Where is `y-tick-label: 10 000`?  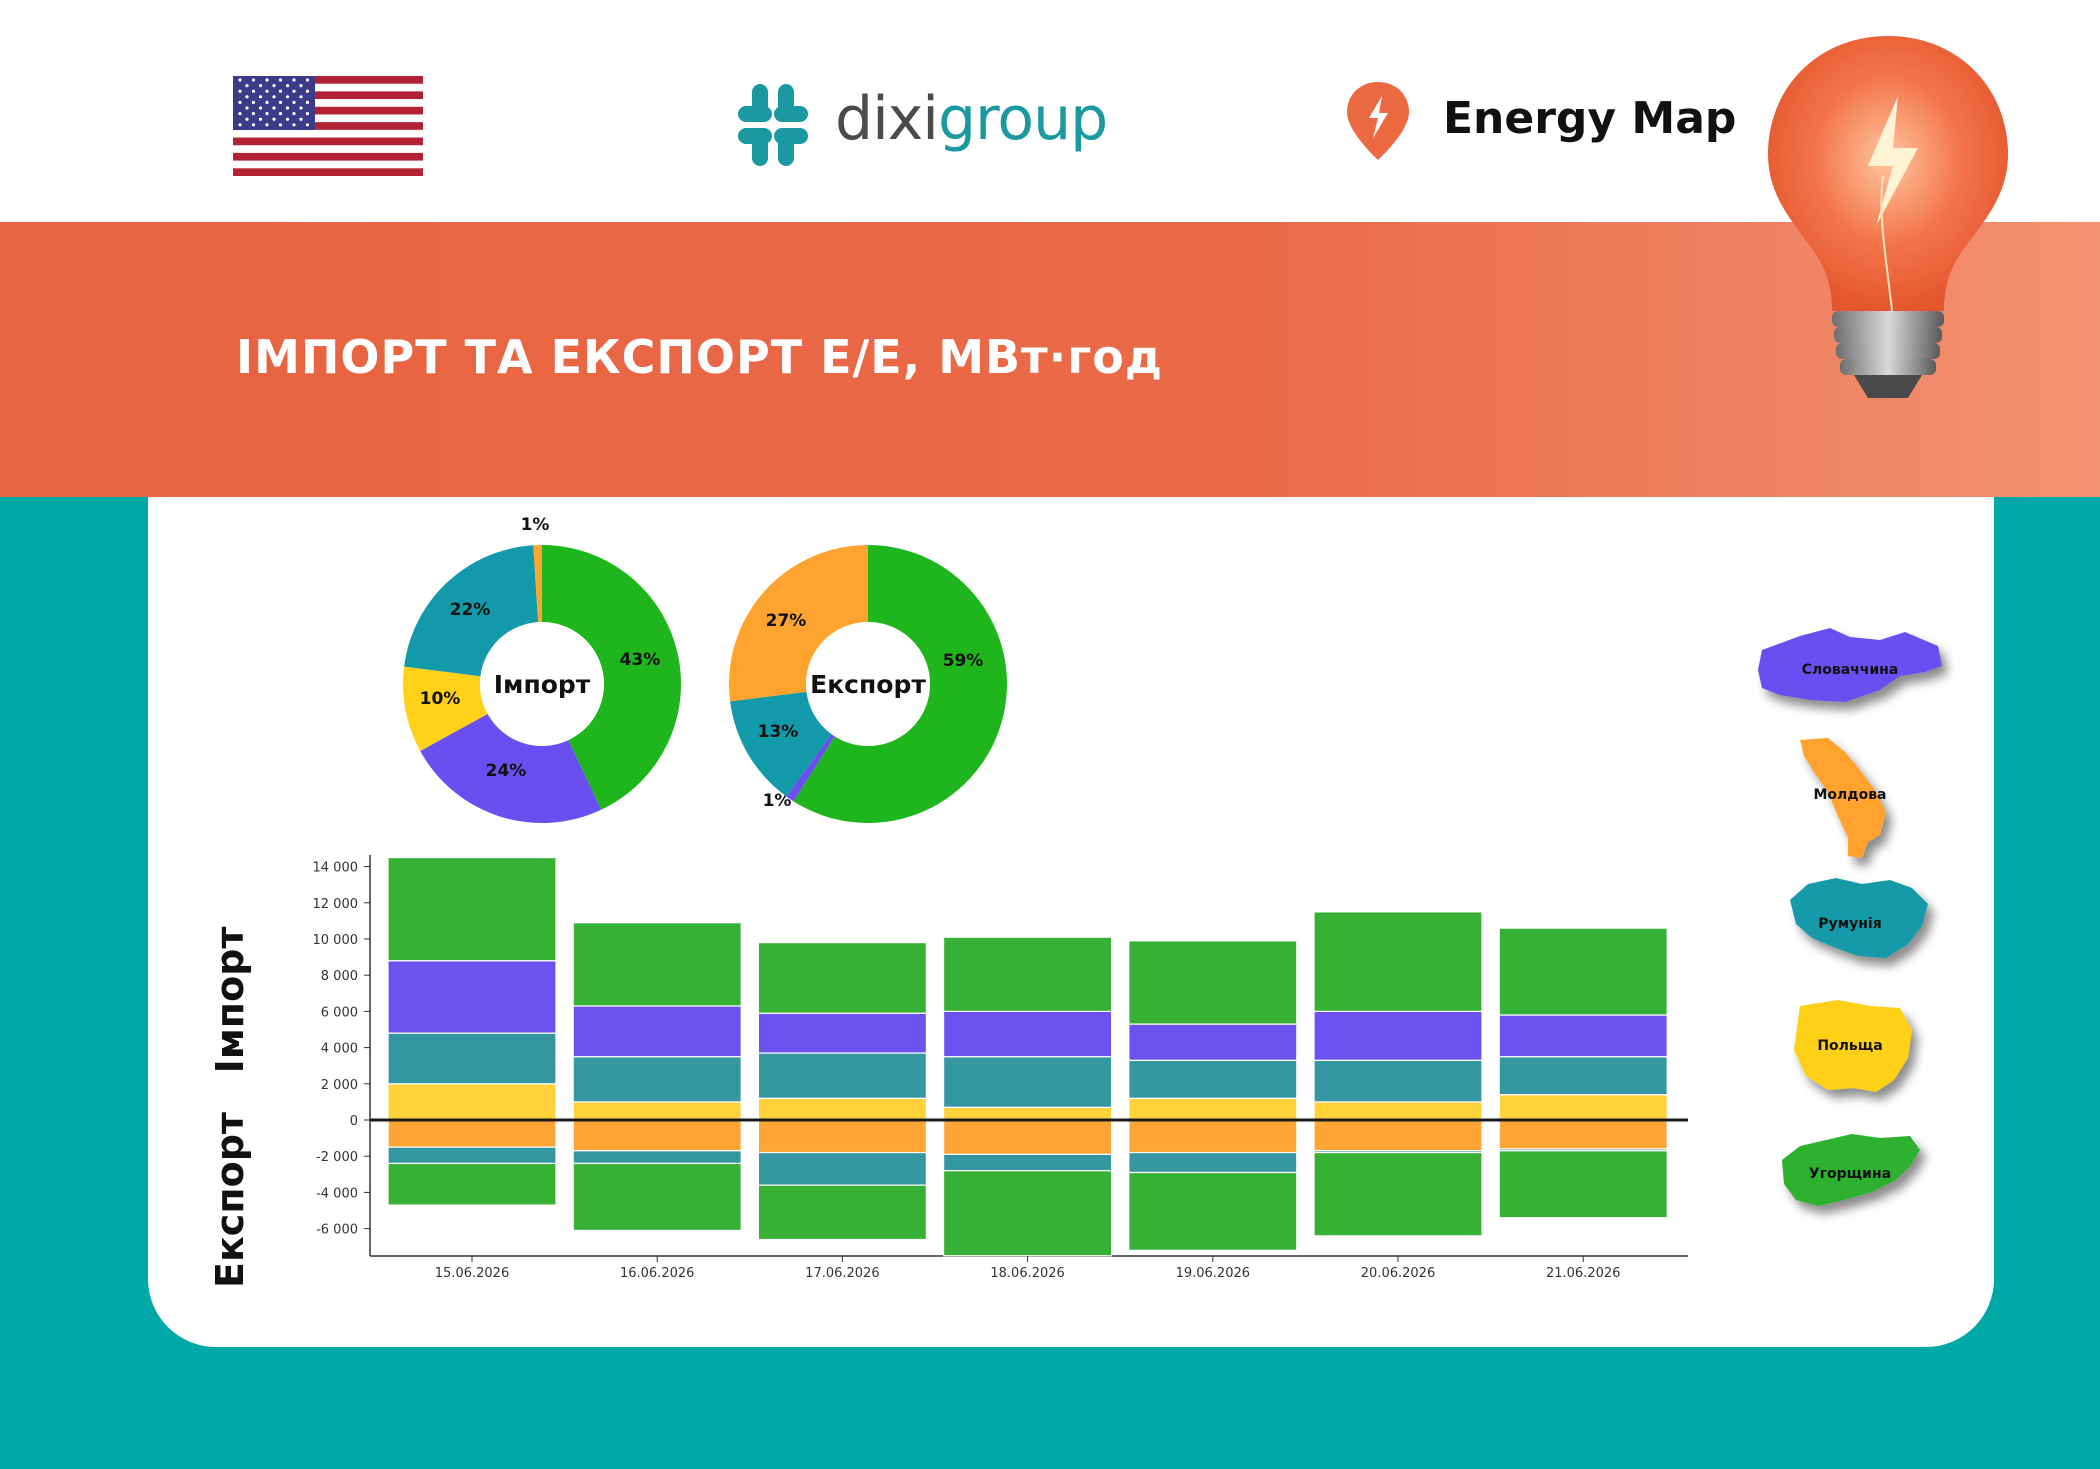
y-tick-label: 10 000 is located at coordinates (336, 940).